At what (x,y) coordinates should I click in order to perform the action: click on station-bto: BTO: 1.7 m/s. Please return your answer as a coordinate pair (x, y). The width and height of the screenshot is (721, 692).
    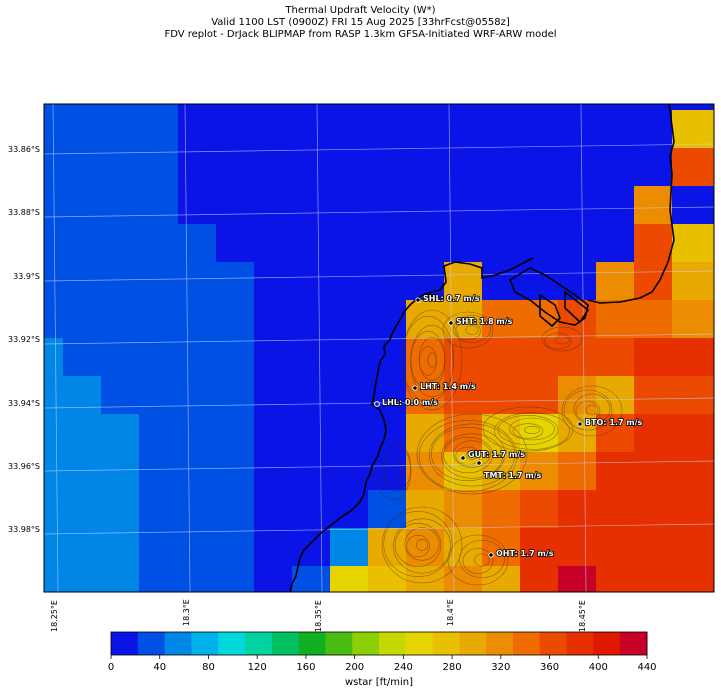
    Looking at the image, I should click on (610, 422).